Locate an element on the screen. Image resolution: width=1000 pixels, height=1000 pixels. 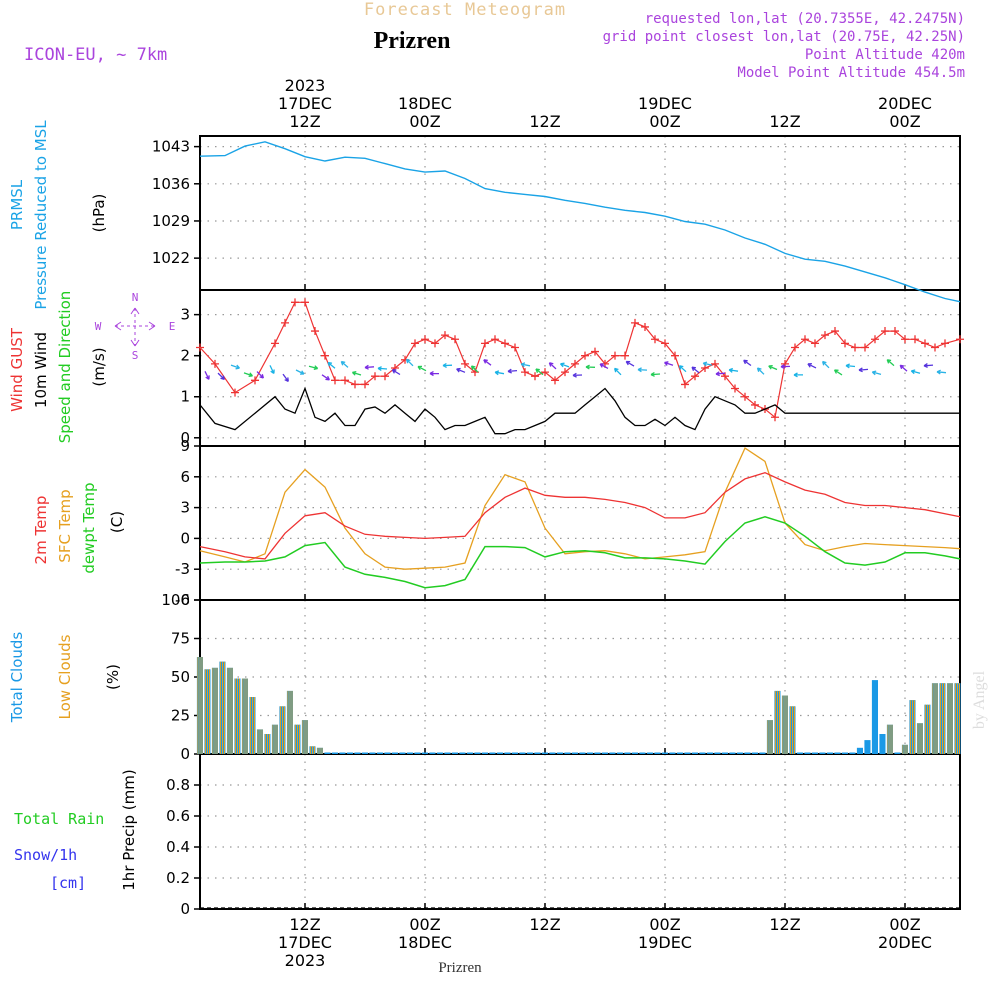
model-altitude: Model Point Altitude 454.5m is located at coordinates (851, 73).